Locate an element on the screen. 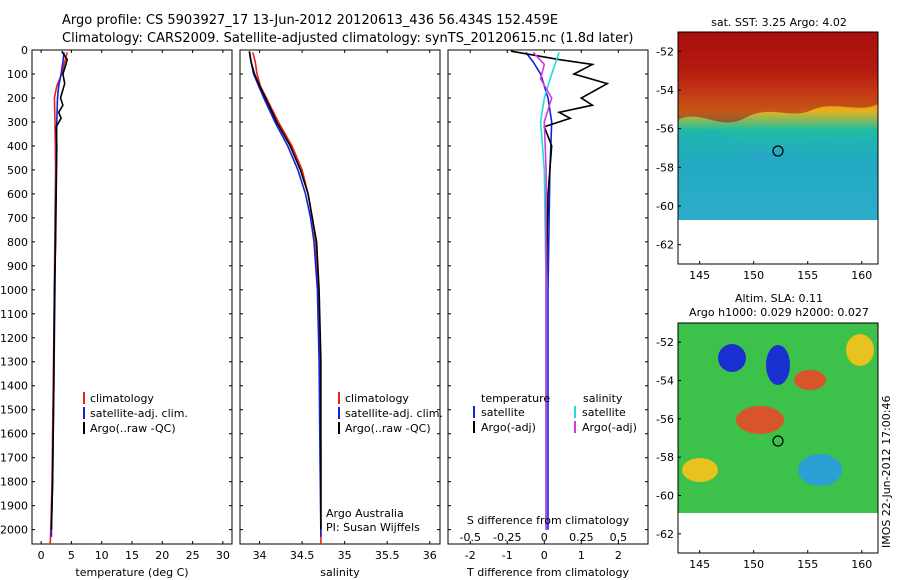 This screenshot has height=580, width=900. credit-line-1: Argo Australia is located at coordinates (365, 513).